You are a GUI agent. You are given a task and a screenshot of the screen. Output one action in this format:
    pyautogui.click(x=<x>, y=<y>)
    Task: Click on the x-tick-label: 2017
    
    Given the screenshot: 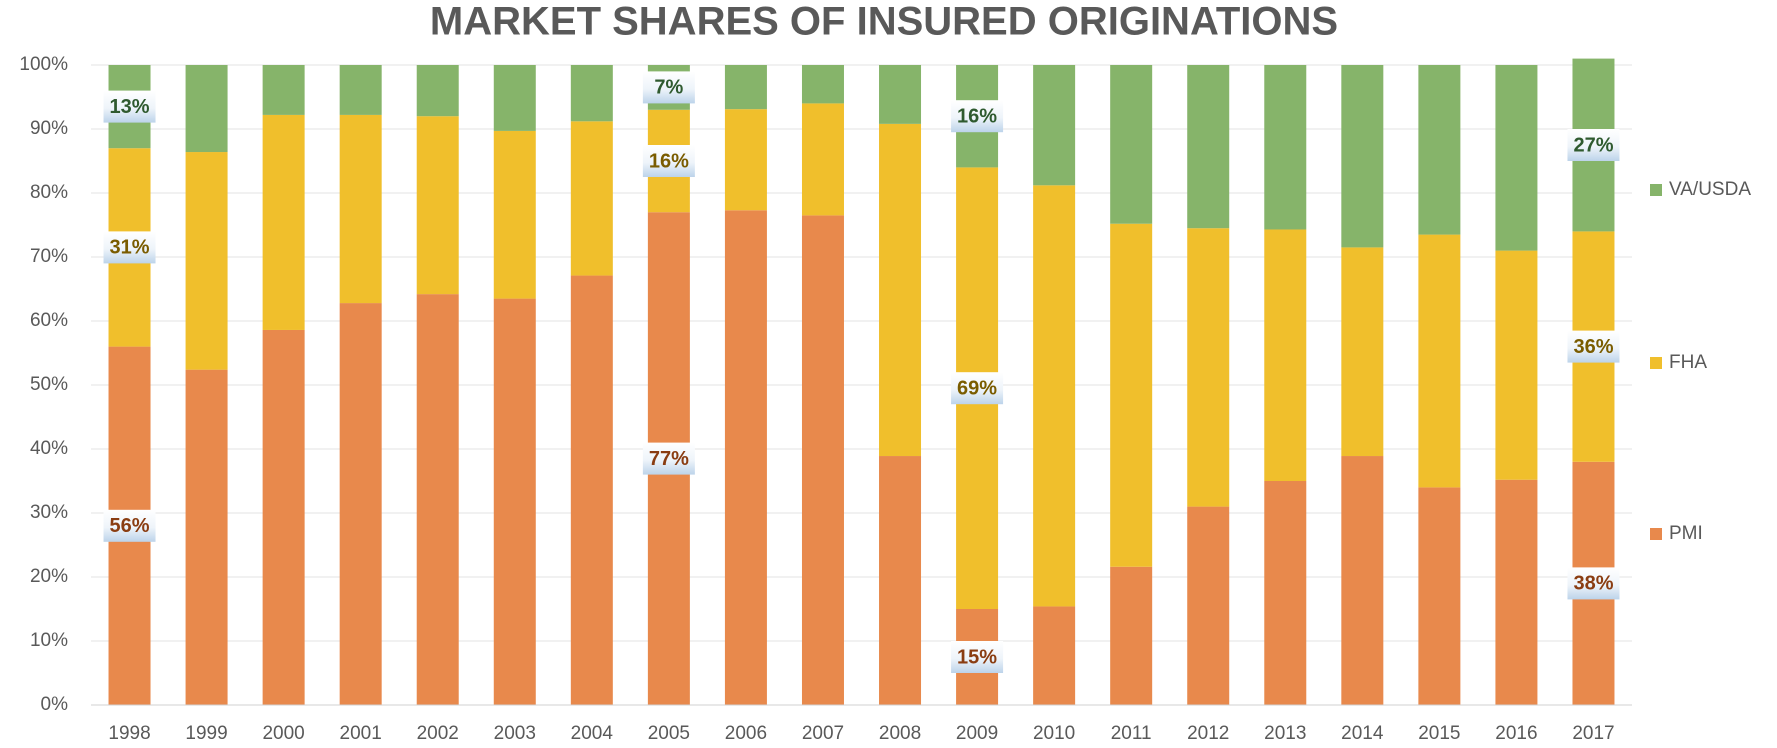 What is the action you would take?
    pyautogui.click(x=1593, y=733)
    